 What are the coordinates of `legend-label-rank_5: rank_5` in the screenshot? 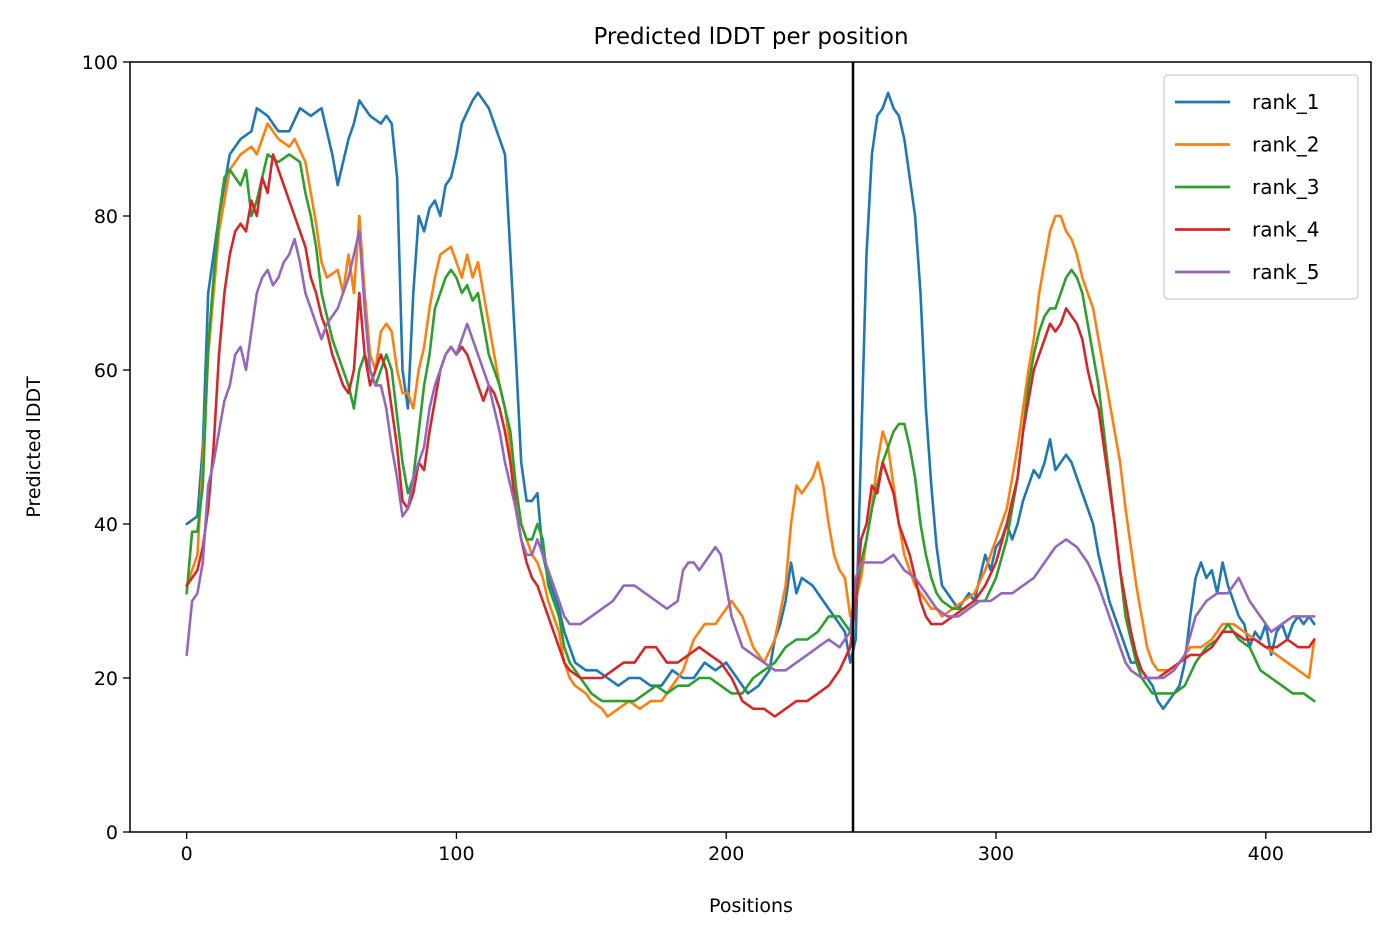 It's located at (1285, 272).